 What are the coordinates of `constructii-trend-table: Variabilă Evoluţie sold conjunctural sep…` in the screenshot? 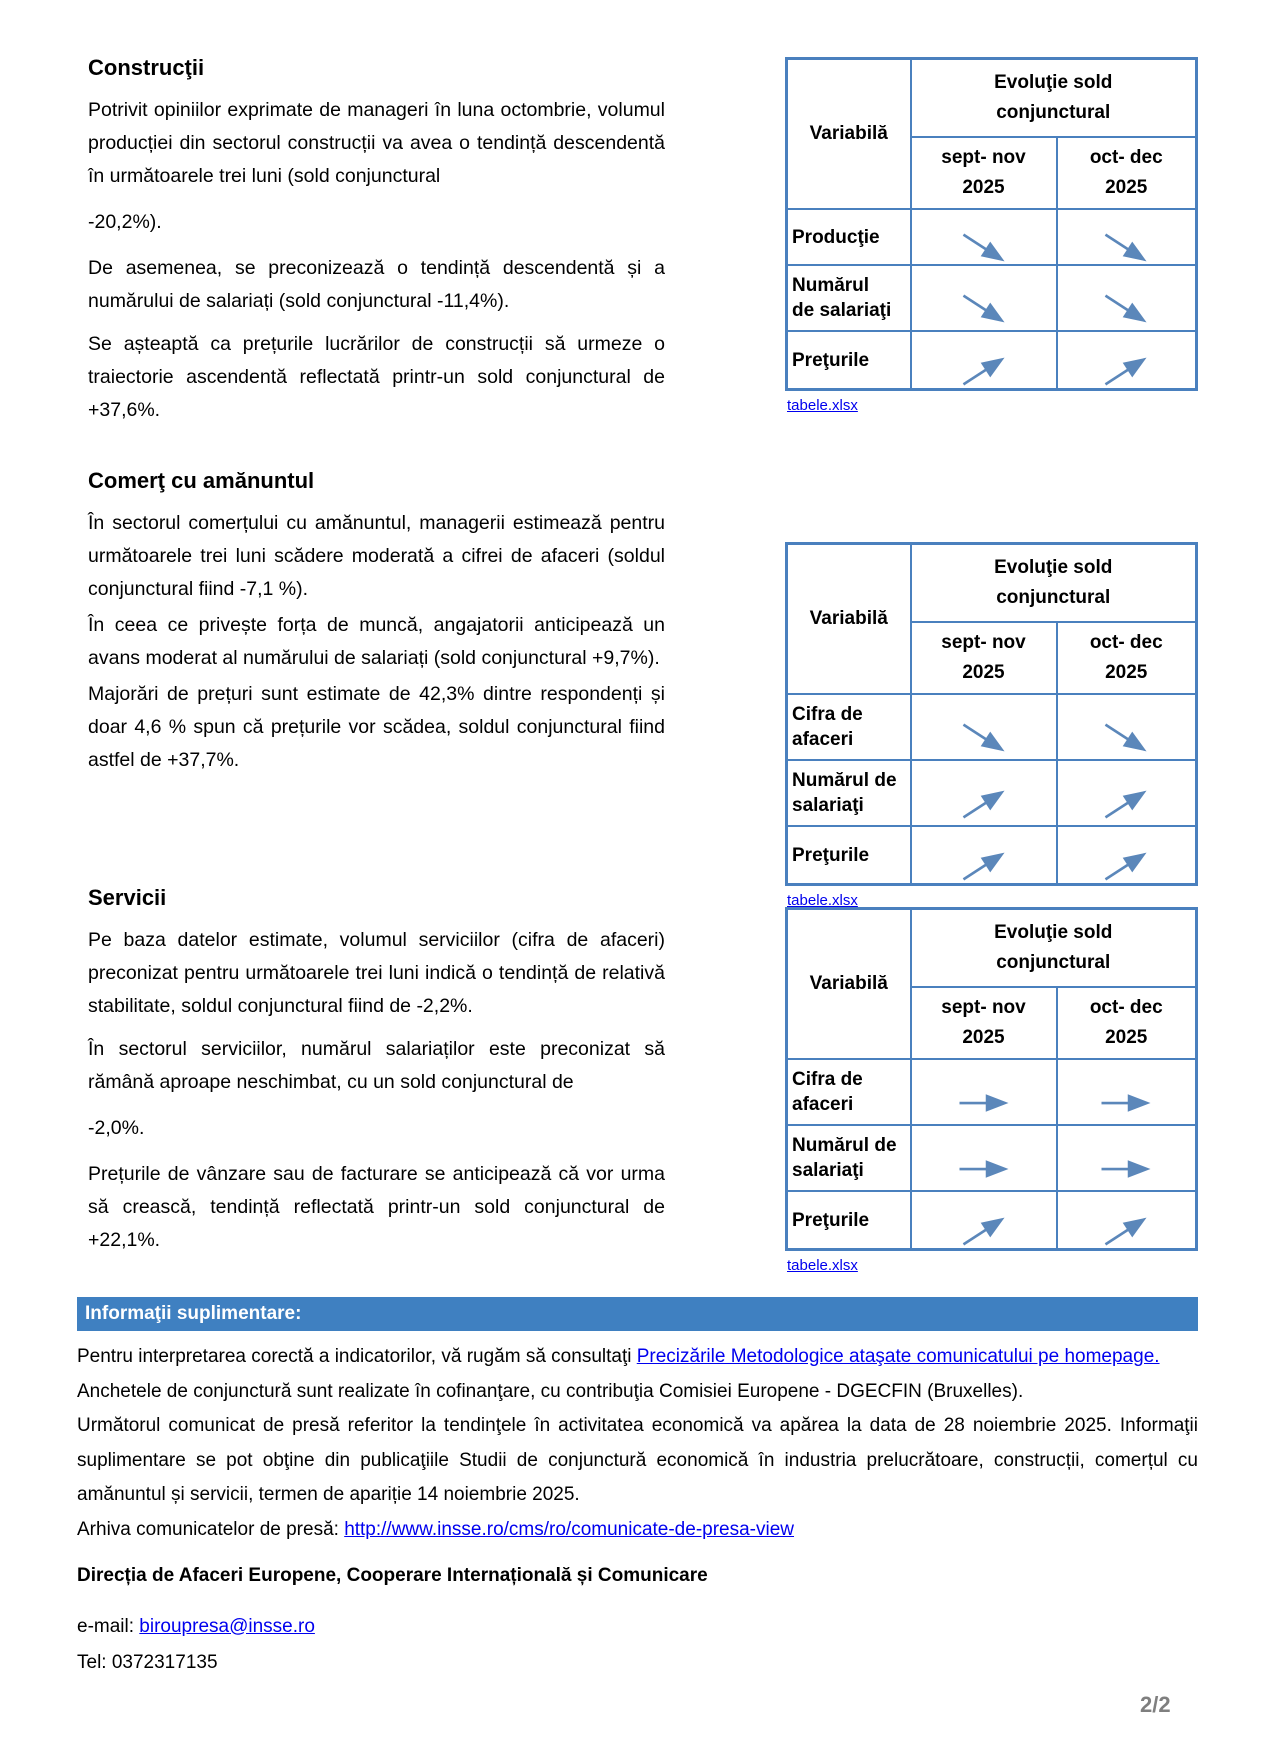 It's located at (991, 236).